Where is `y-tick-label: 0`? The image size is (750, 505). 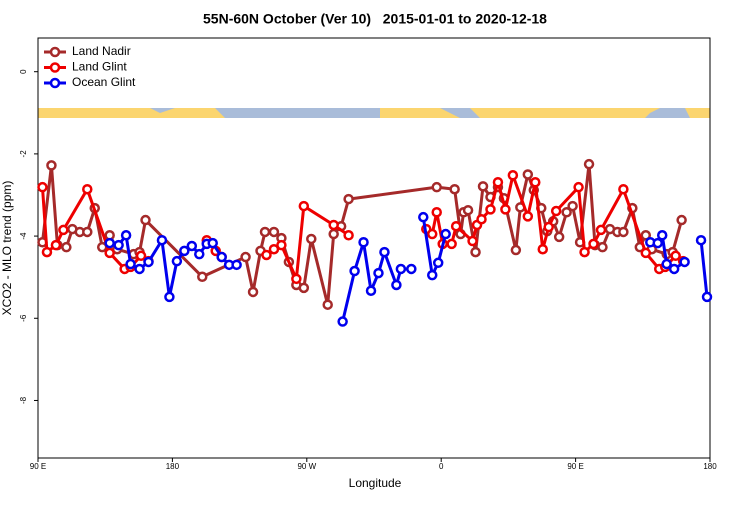 y-tick-label: 0 is located at coordinates (23, 71).